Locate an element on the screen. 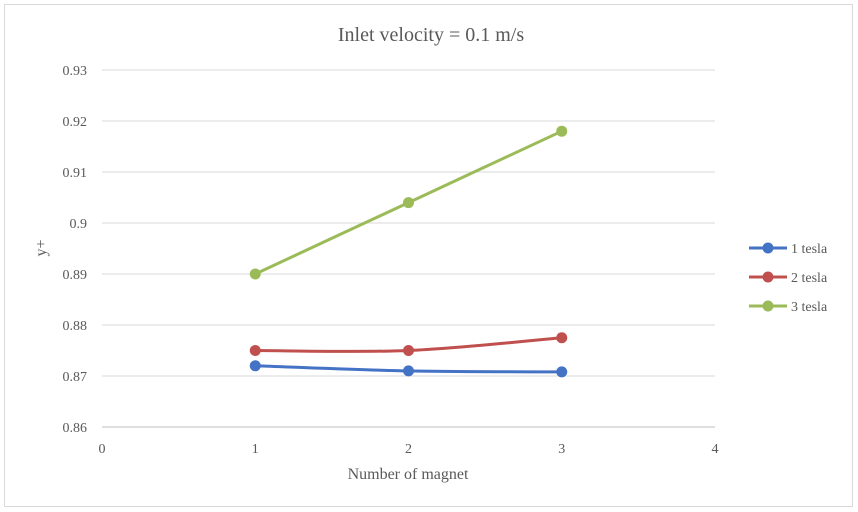  x-axis-title: Number of magnet is located at coordinates (408, 474).